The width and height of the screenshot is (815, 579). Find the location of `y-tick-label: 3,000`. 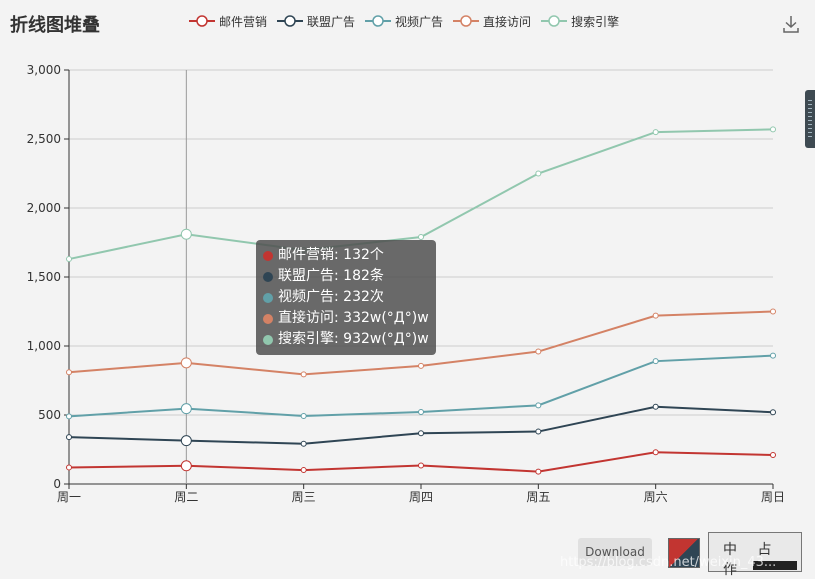

y-tick-label: 3,000 is located at coordinates (44, 70).